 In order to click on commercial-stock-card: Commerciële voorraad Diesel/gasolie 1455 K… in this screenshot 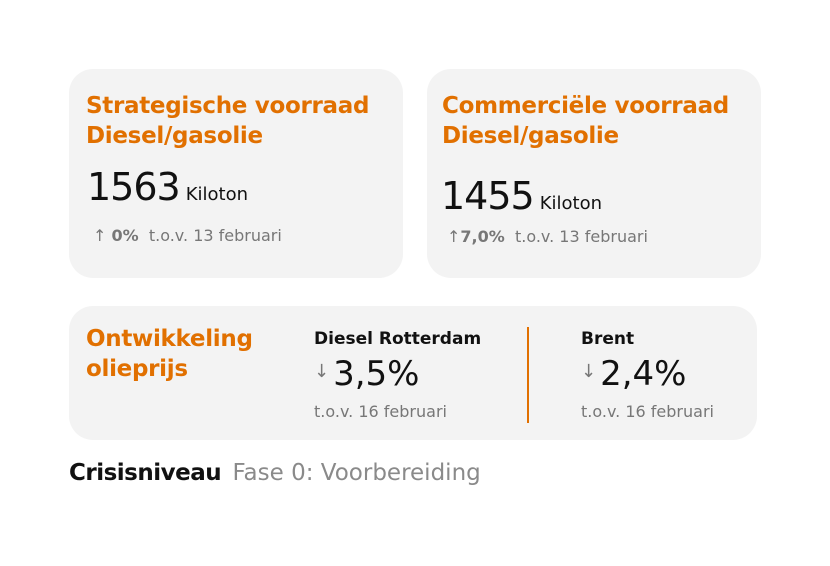, I will do `click(594, 173)`.